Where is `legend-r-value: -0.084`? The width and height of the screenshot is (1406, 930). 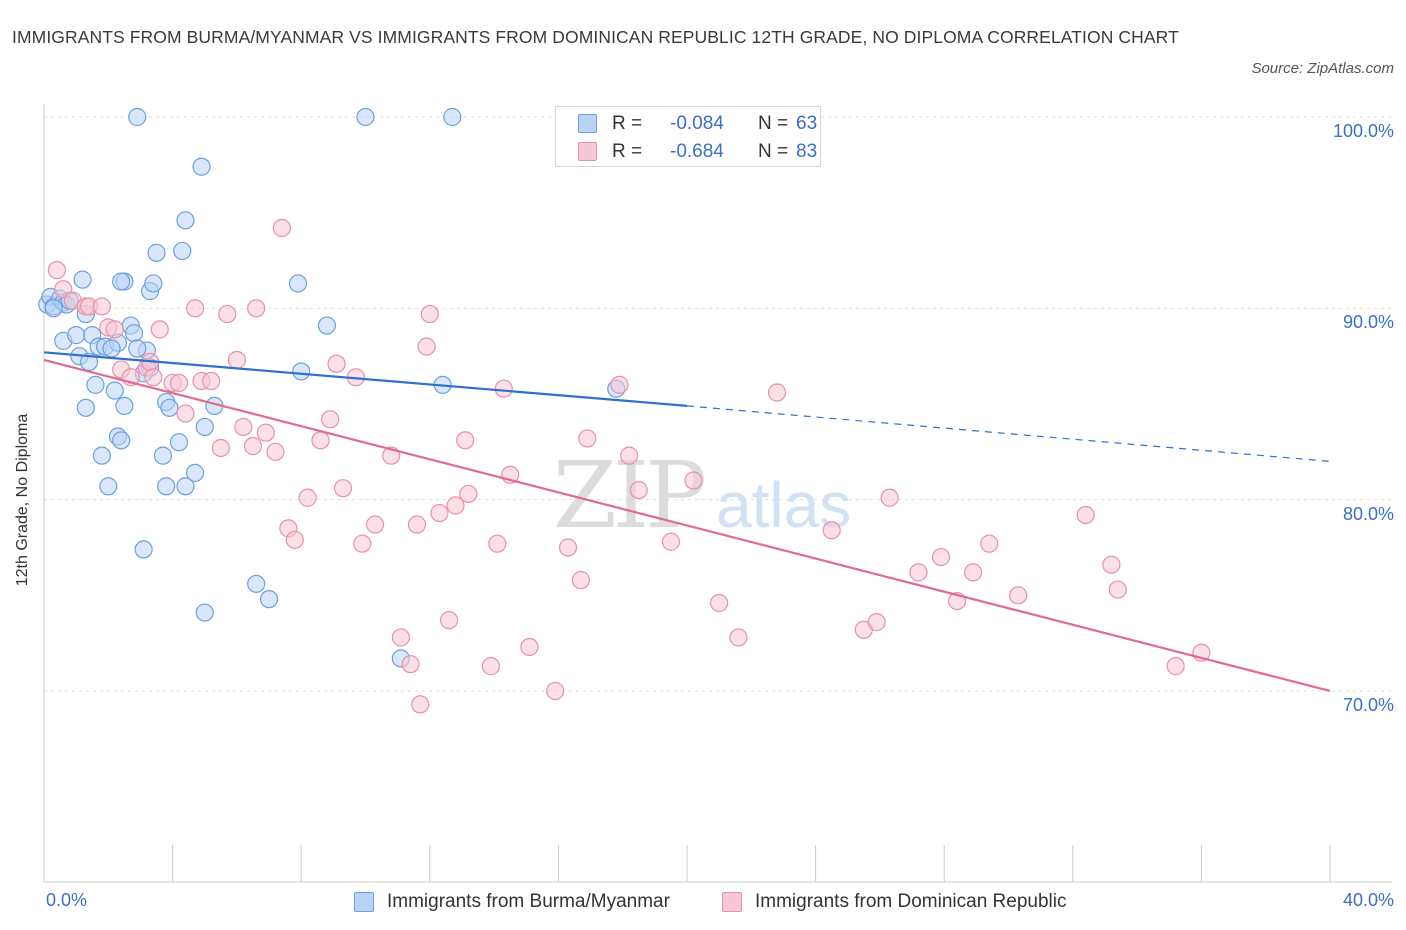
legend-r-value: -0.084 is located at coordinates (697, 123).